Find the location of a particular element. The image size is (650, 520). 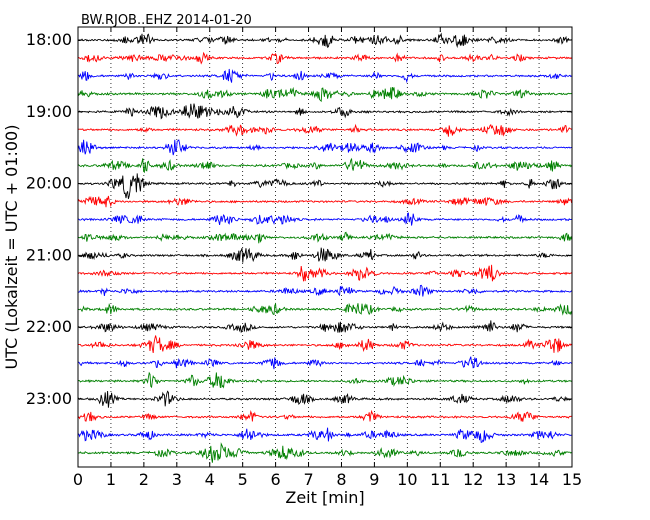

x-tick-label: 11 is located at coordinates (440, 479).